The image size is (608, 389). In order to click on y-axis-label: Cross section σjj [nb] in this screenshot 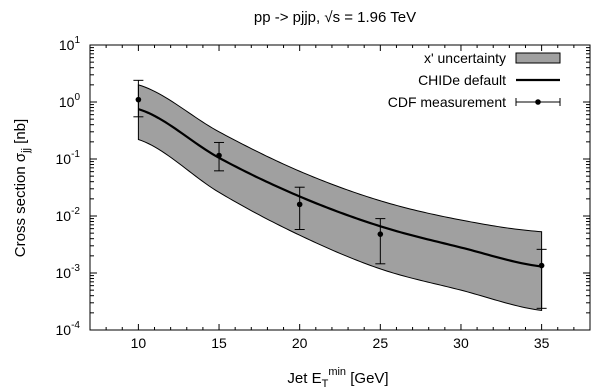, I will do `click(22, 188)`.